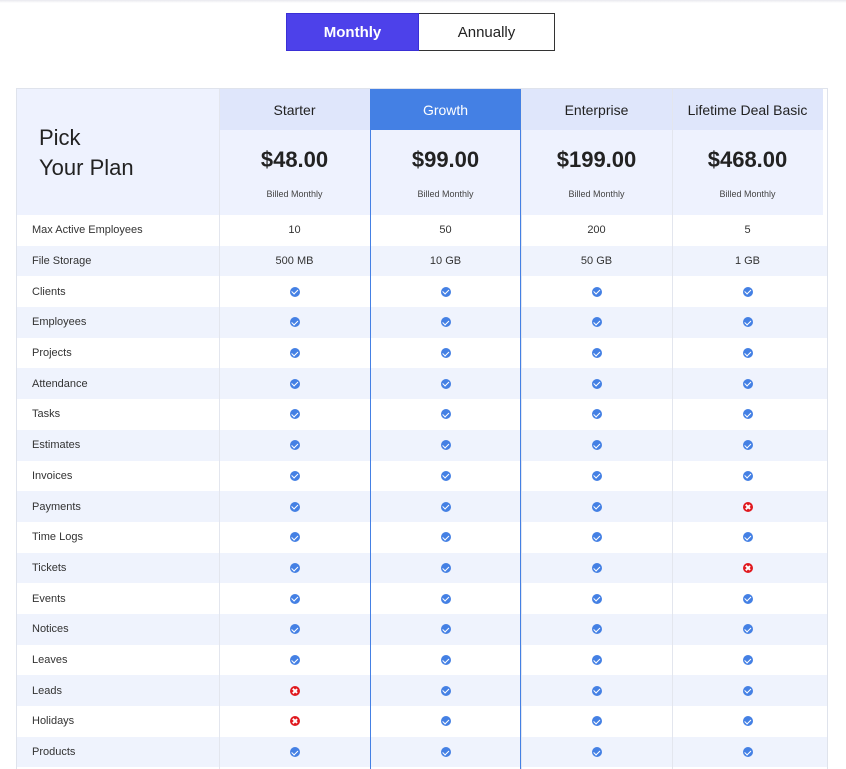 The height and width of the screenshot is (769, 846). What do you see at coordinates (747, 261) in the screenshot?
I see `feature-value: 1 GB` at bounding box center [747, 261].